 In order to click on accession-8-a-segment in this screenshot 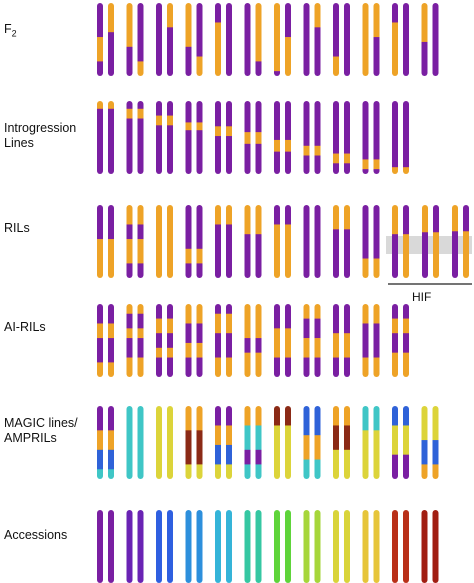, I will do `click(336, 546)`.